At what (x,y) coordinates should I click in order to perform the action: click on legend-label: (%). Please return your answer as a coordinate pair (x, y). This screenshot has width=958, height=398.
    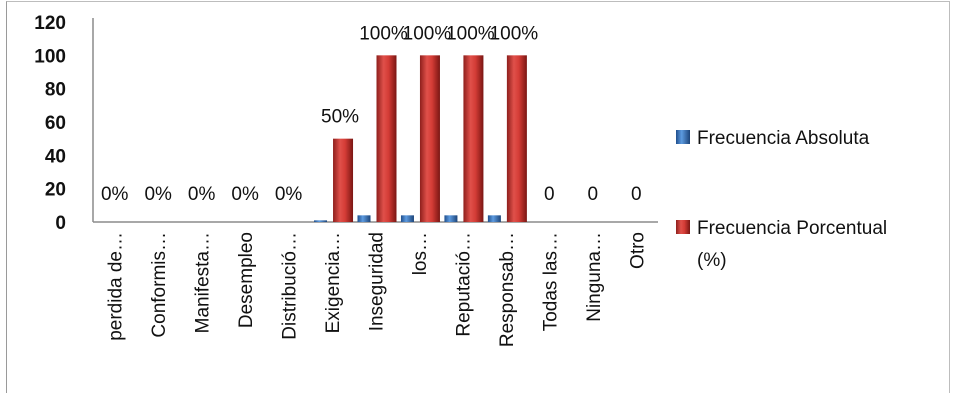
    Looking at the image, I should click on (712, 260).